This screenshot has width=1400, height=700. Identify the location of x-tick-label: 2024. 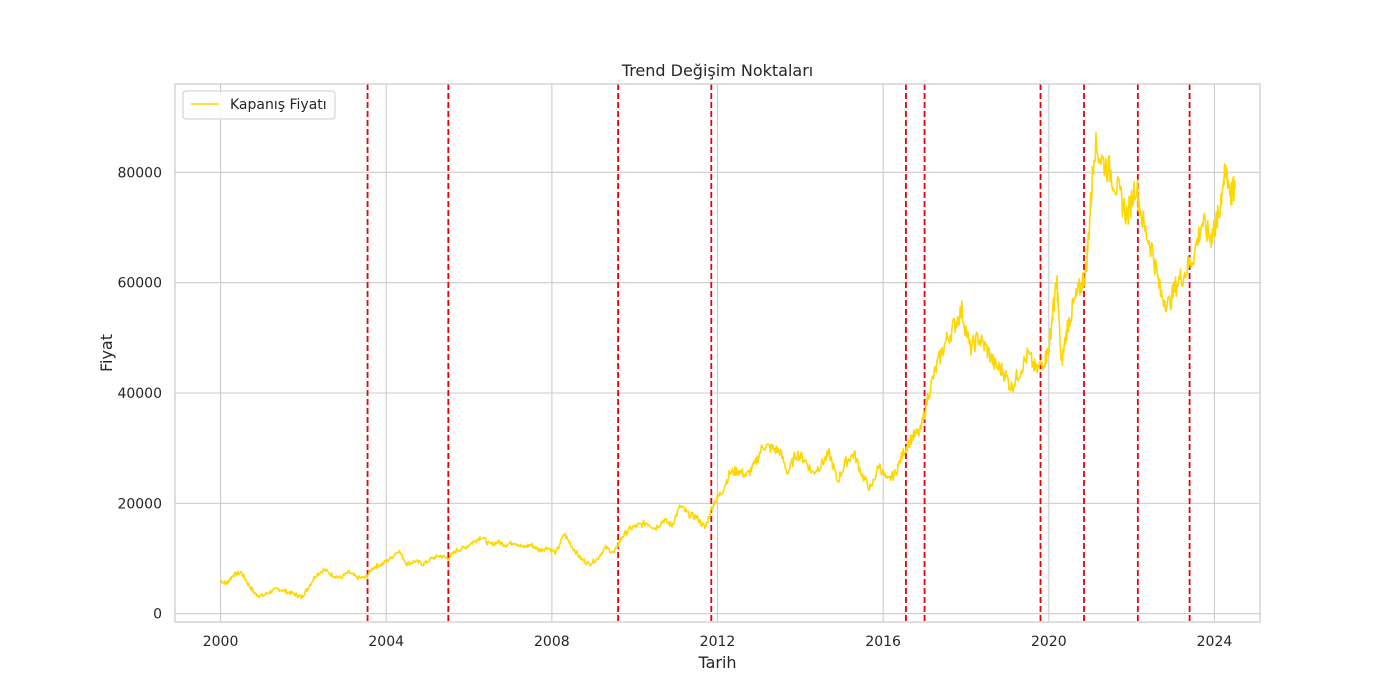
(1215, 642).